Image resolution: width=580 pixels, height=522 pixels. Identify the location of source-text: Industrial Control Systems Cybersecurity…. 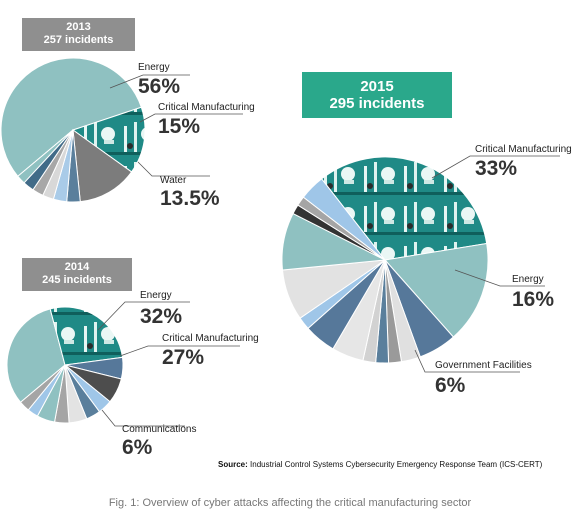
(396, 464).